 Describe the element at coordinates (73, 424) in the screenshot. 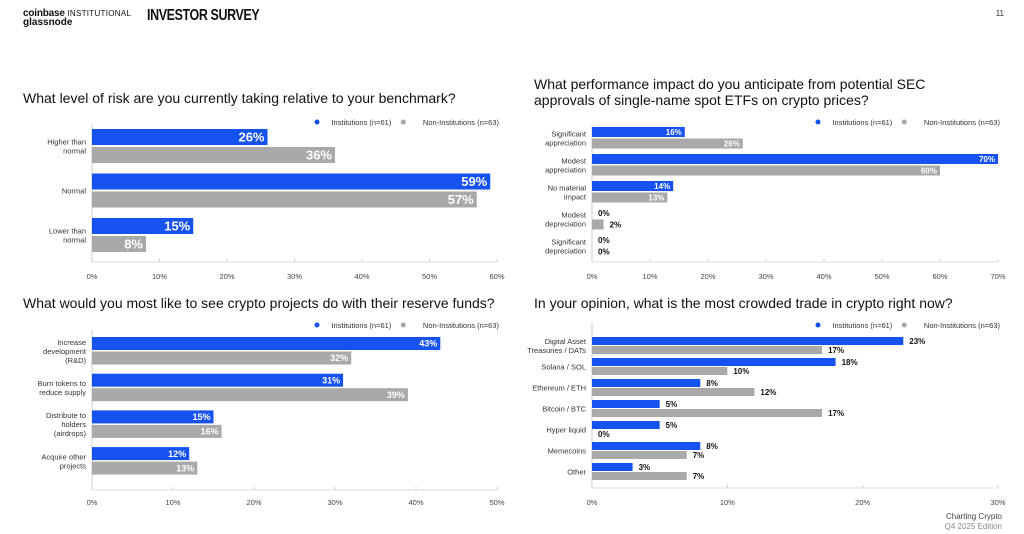

I see `category-label: holders` at that location.